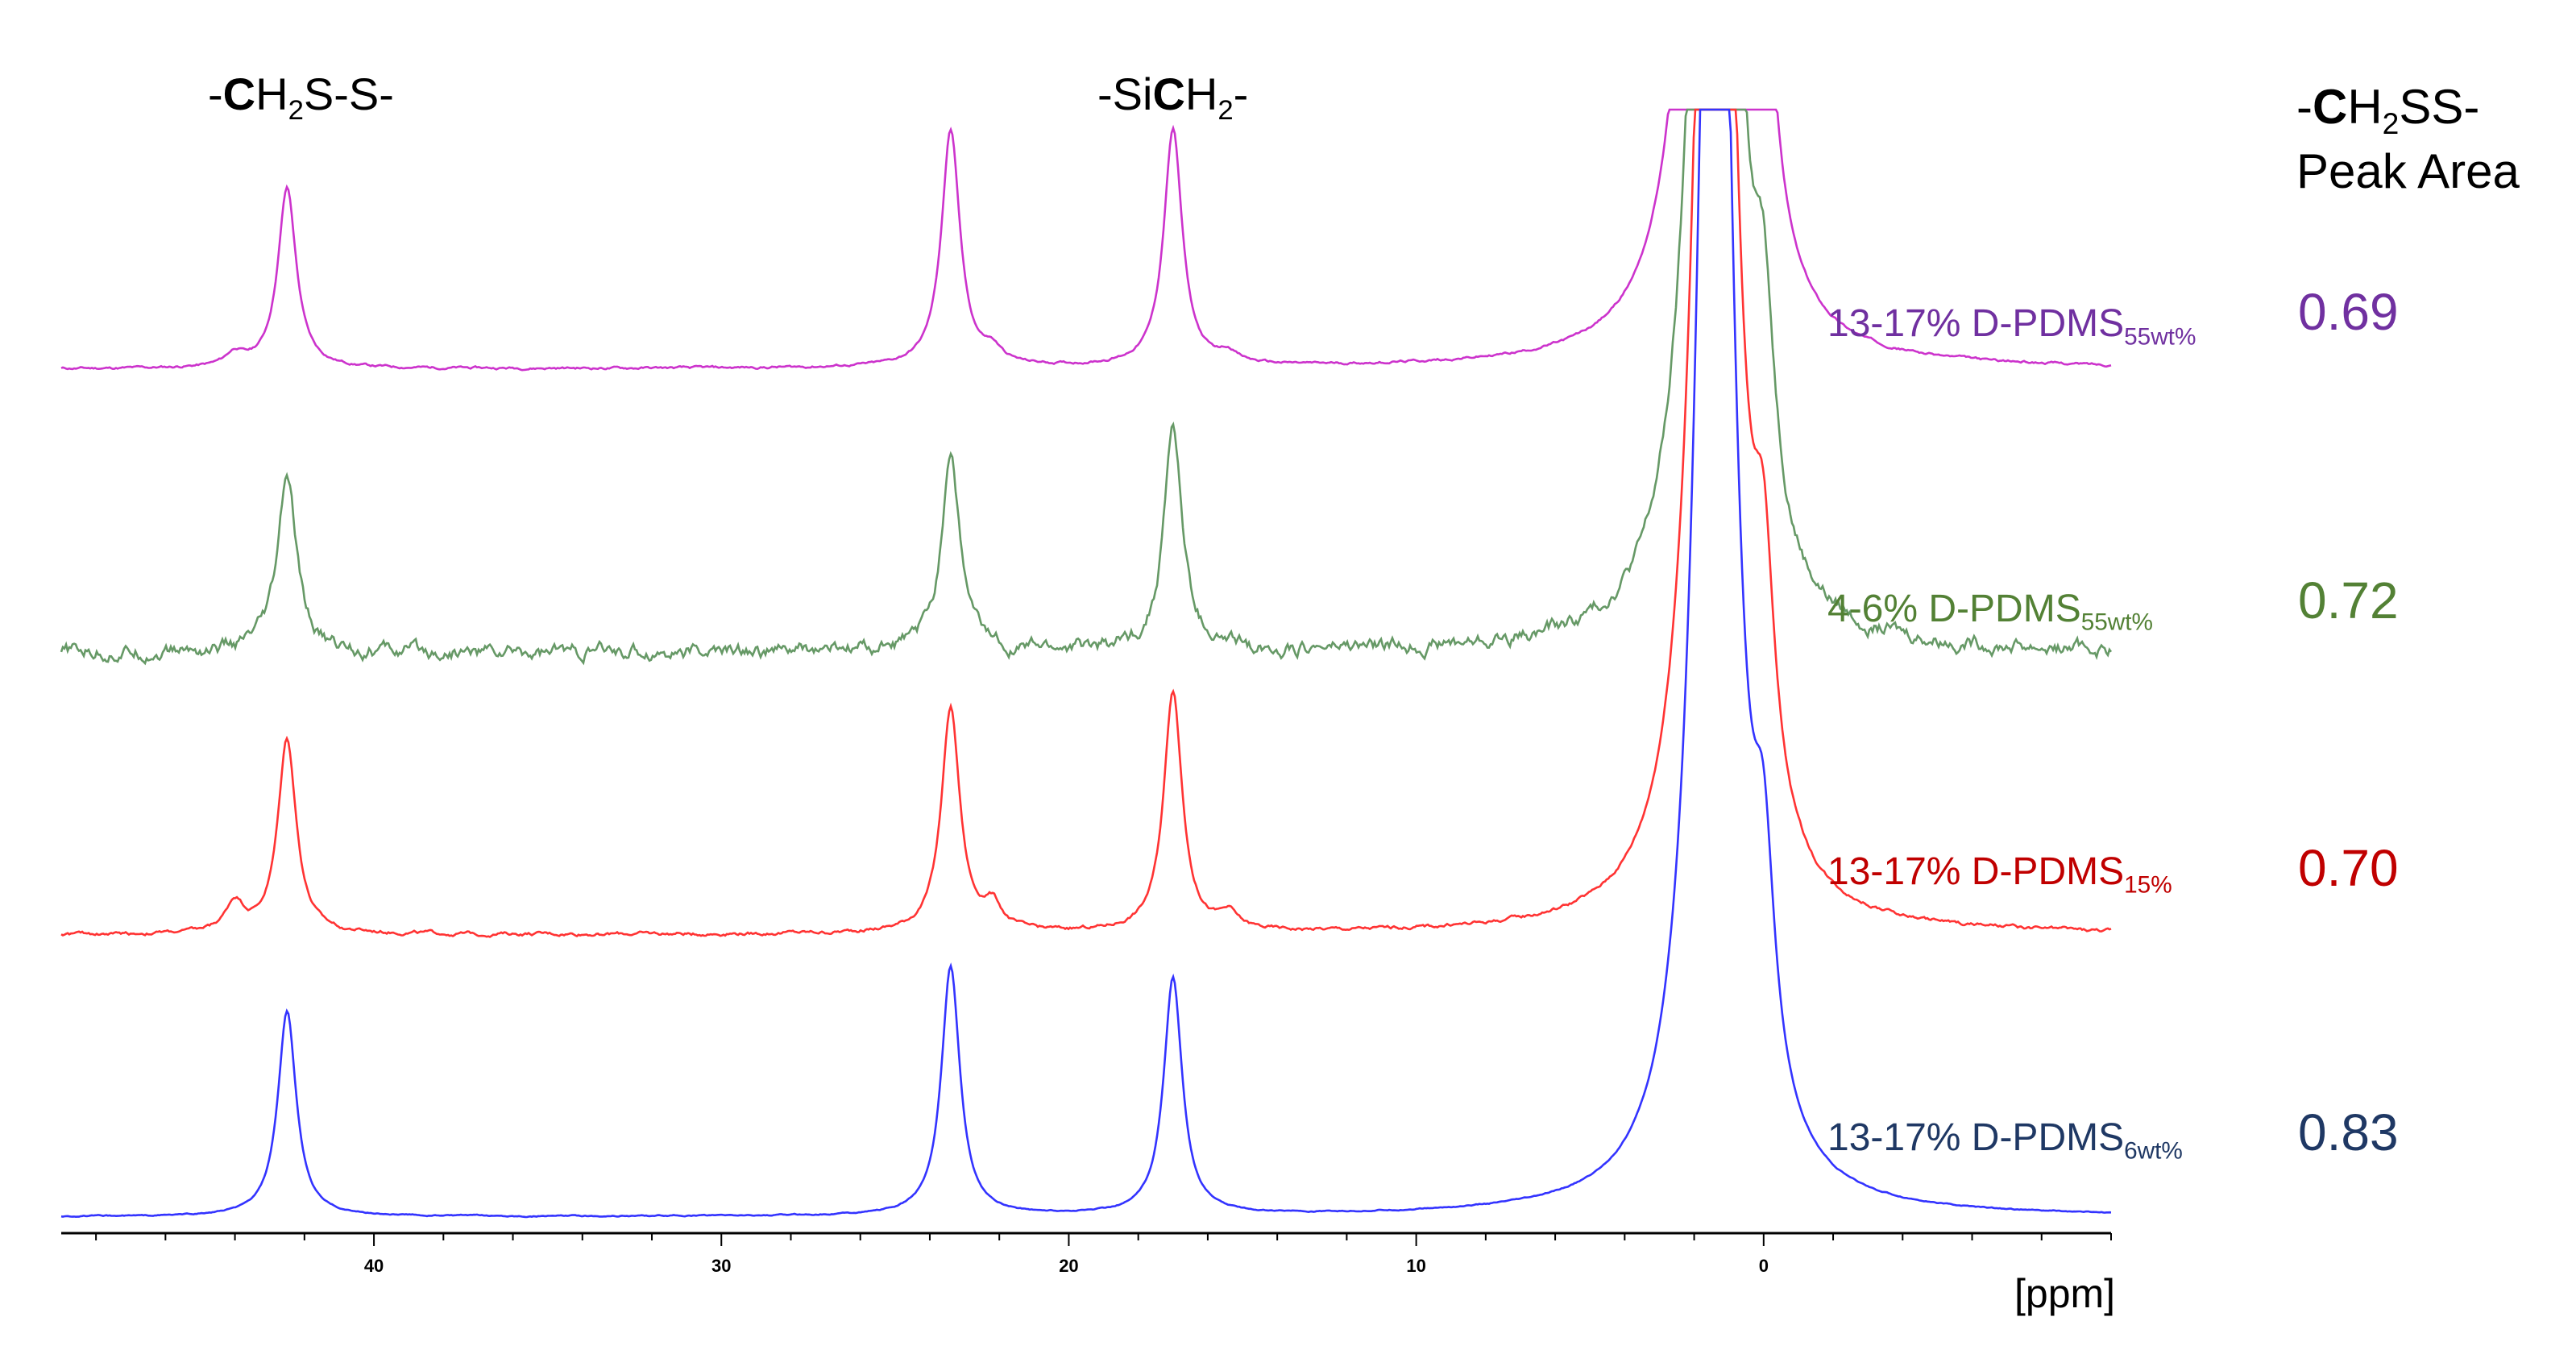  Describe the element at coordinates (1068, 1266) in the screenshot. I see `x-tick-label-20: 20` at that location.